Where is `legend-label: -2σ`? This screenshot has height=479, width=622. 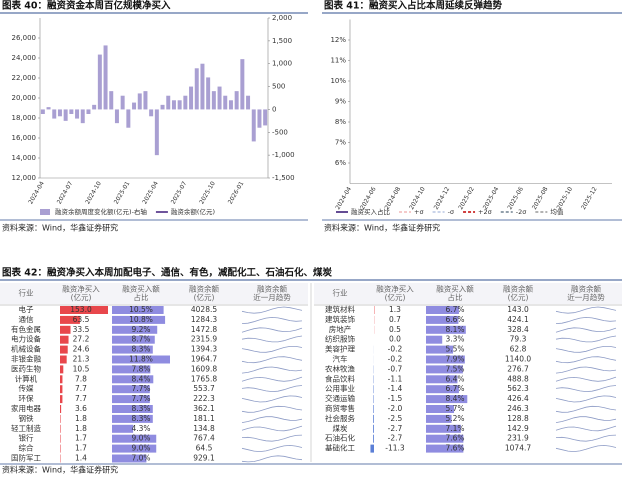
legend-label: -2σ is located at coordinates (521, 212).